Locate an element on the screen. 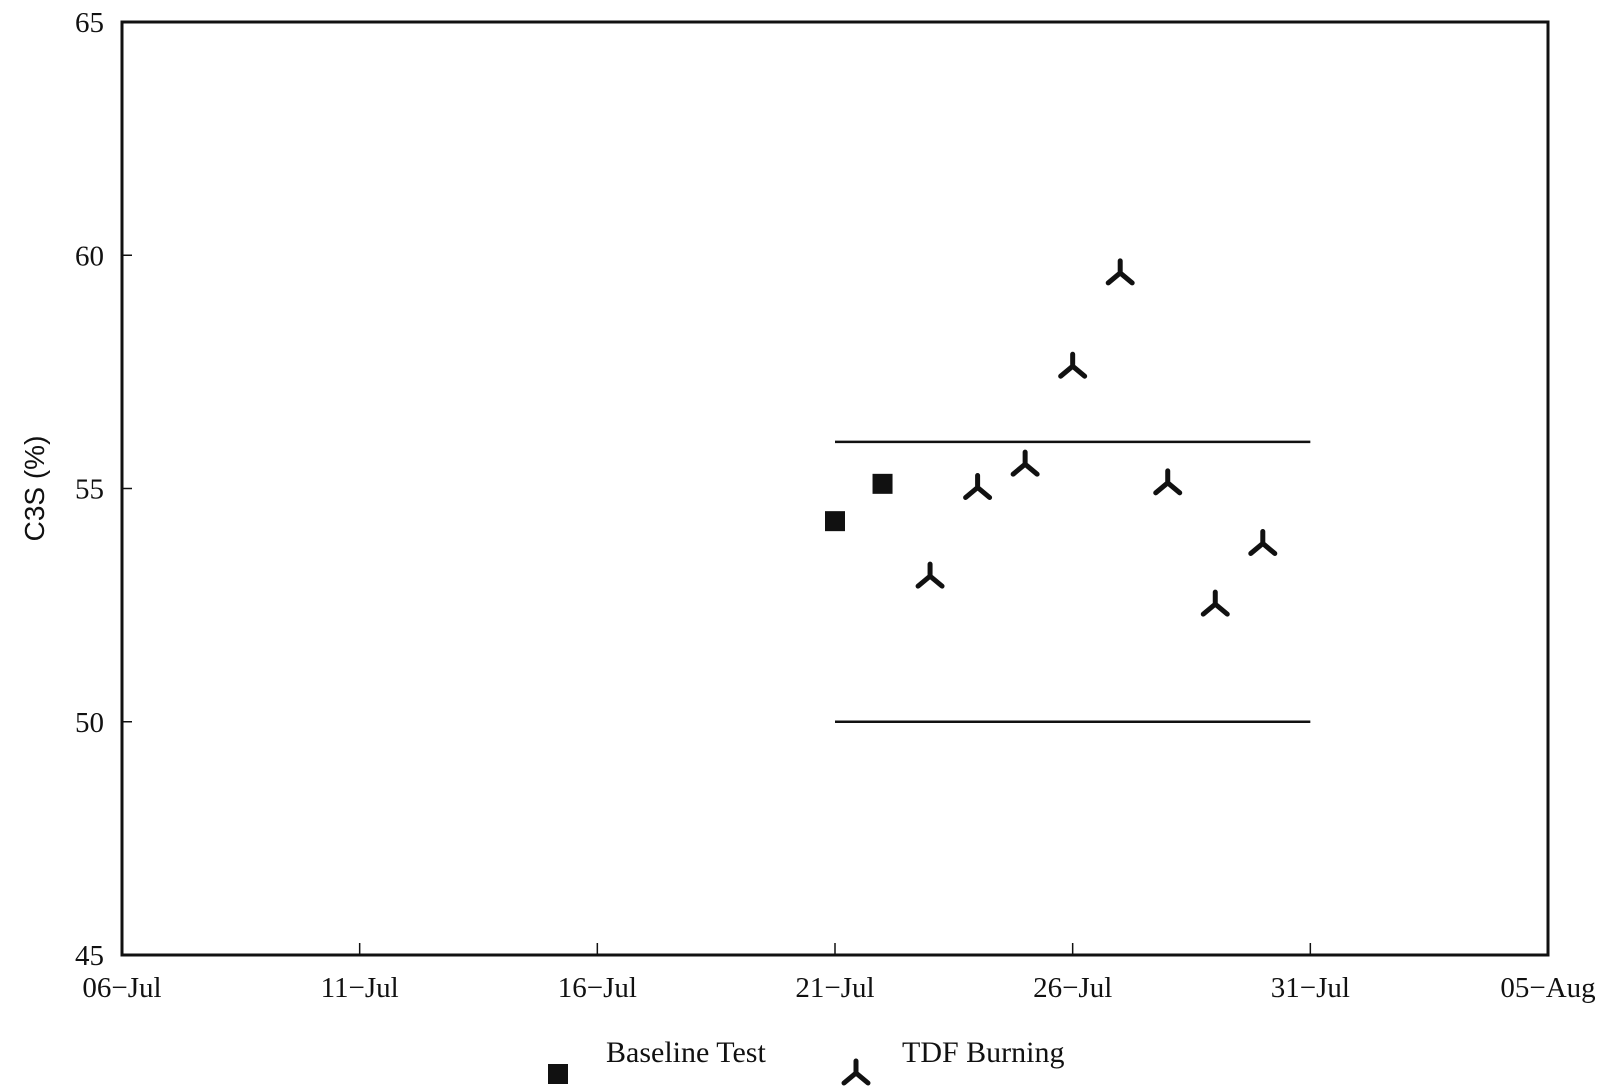 This screenshot has height=1088, width=1612. legend-label-tdf: TDF Burning is located at coordinates (983, 1052).